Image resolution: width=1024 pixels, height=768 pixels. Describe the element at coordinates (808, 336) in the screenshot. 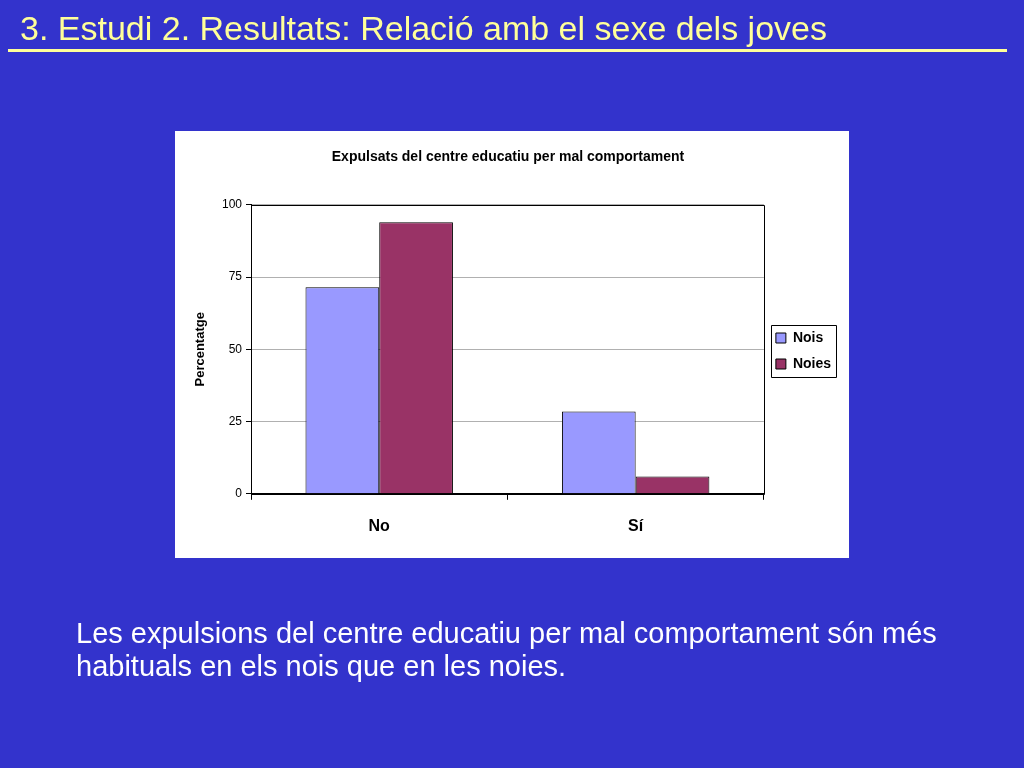

I see `legend-label: Nois` at that location.